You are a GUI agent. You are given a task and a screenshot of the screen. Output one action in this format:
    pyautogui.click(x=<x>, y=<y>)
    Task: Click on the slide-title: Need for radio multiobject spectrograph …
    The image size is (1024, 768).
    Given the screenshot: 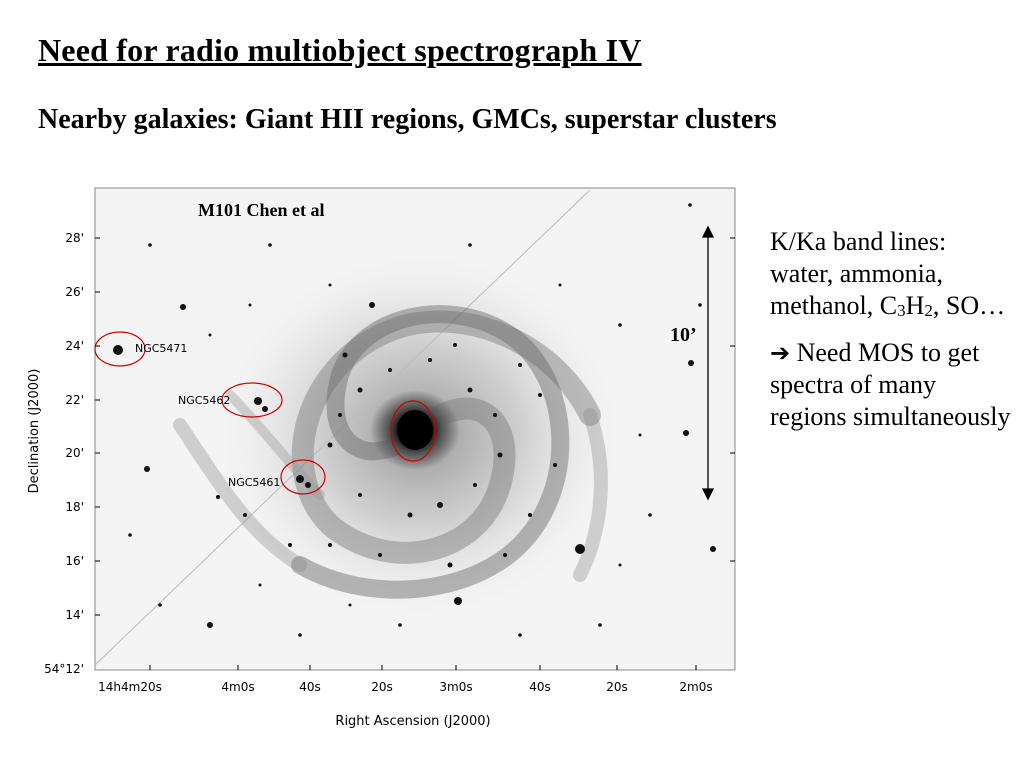 What is the action you would take?
    pyautogui.click(x=340, y=50)
    